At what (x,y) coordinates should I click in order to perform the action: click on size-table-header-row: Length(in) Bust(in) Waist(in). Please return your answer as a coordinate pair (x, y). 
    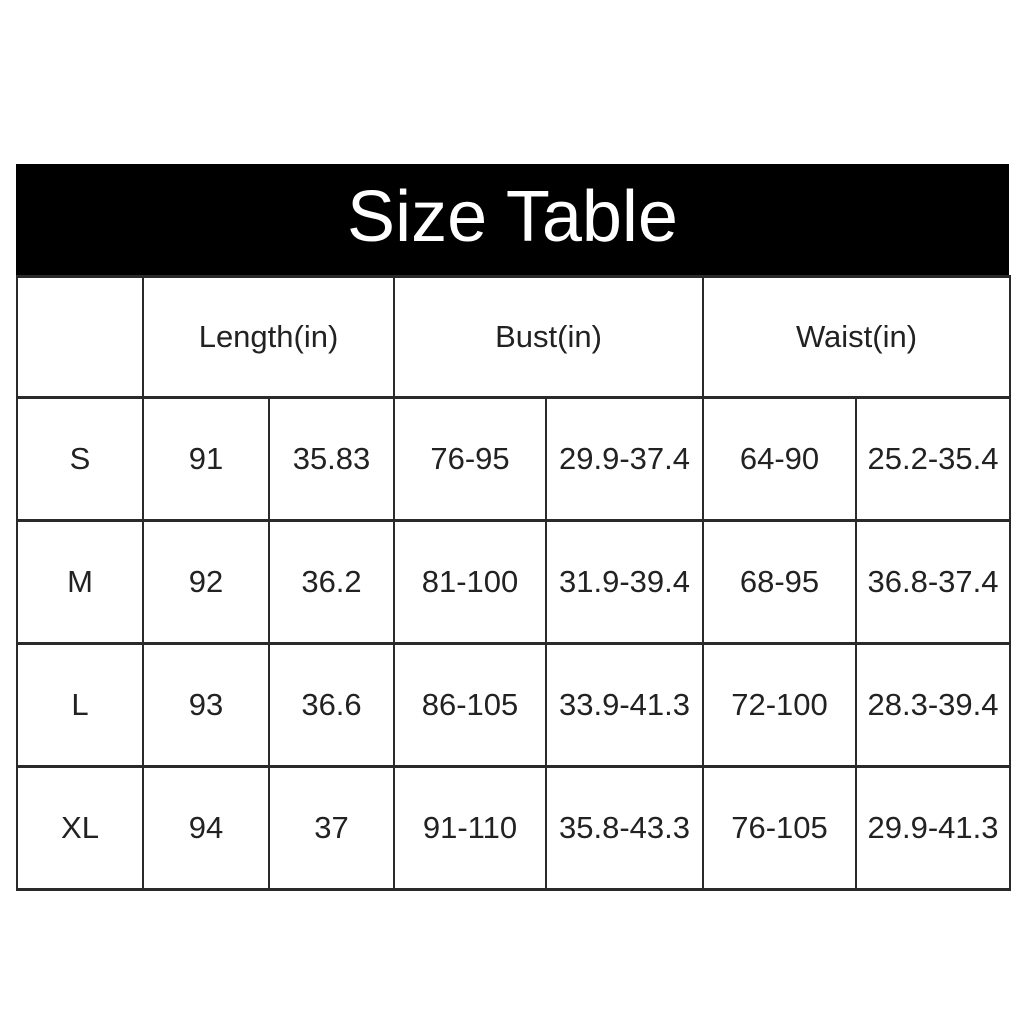
    Looking at the image, I should click on (513, 337).